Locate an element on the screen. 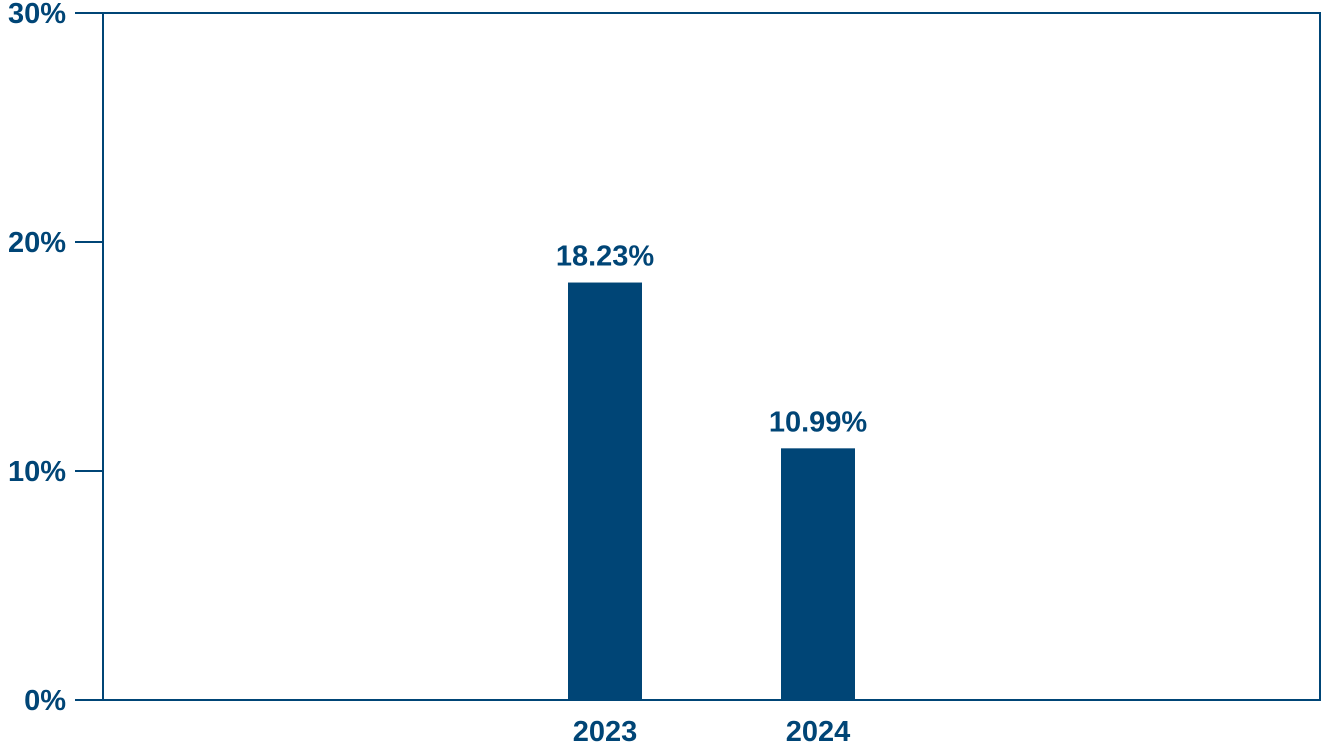  bar-2024 is located at coordinates (818, 574).